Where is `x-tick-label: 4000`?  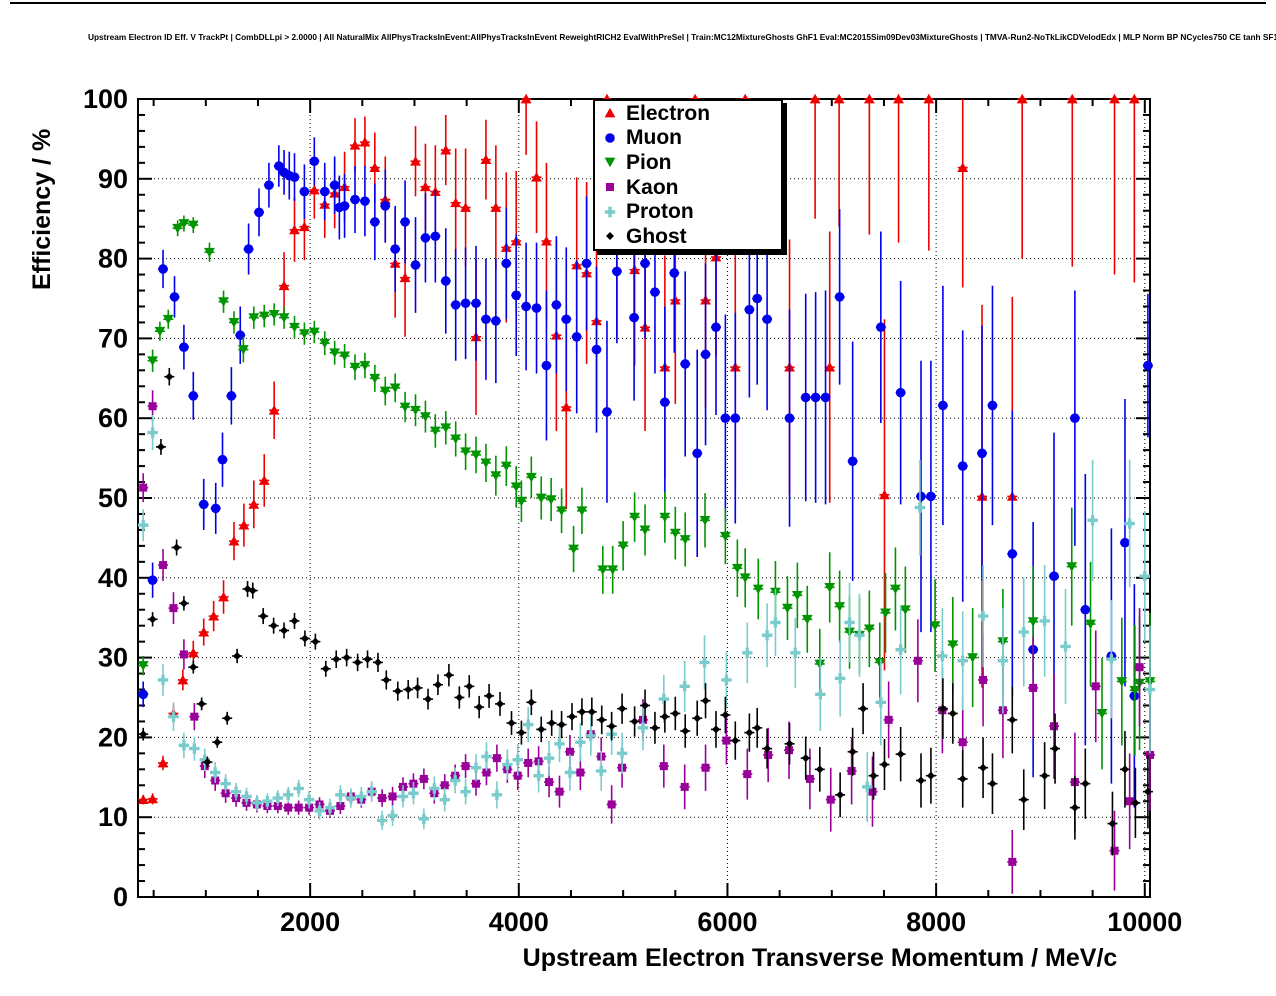 x-tick-label: 4000 is located at coordinates (519, 922).